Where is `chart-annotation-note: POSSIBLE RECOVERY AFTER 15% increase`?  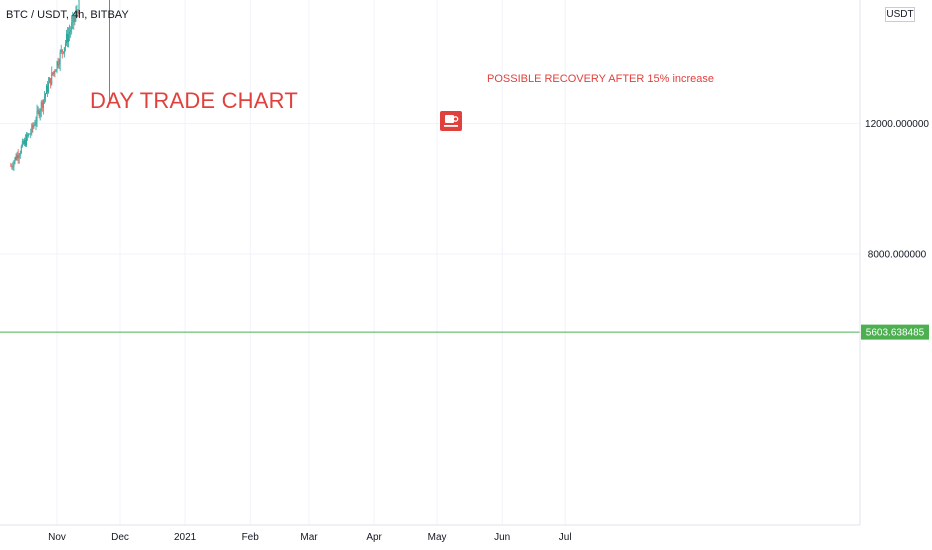 chart-annotation-note: POSSIBLE RECOVERY AFTER 15% increase is located at coordinates (601, 79).